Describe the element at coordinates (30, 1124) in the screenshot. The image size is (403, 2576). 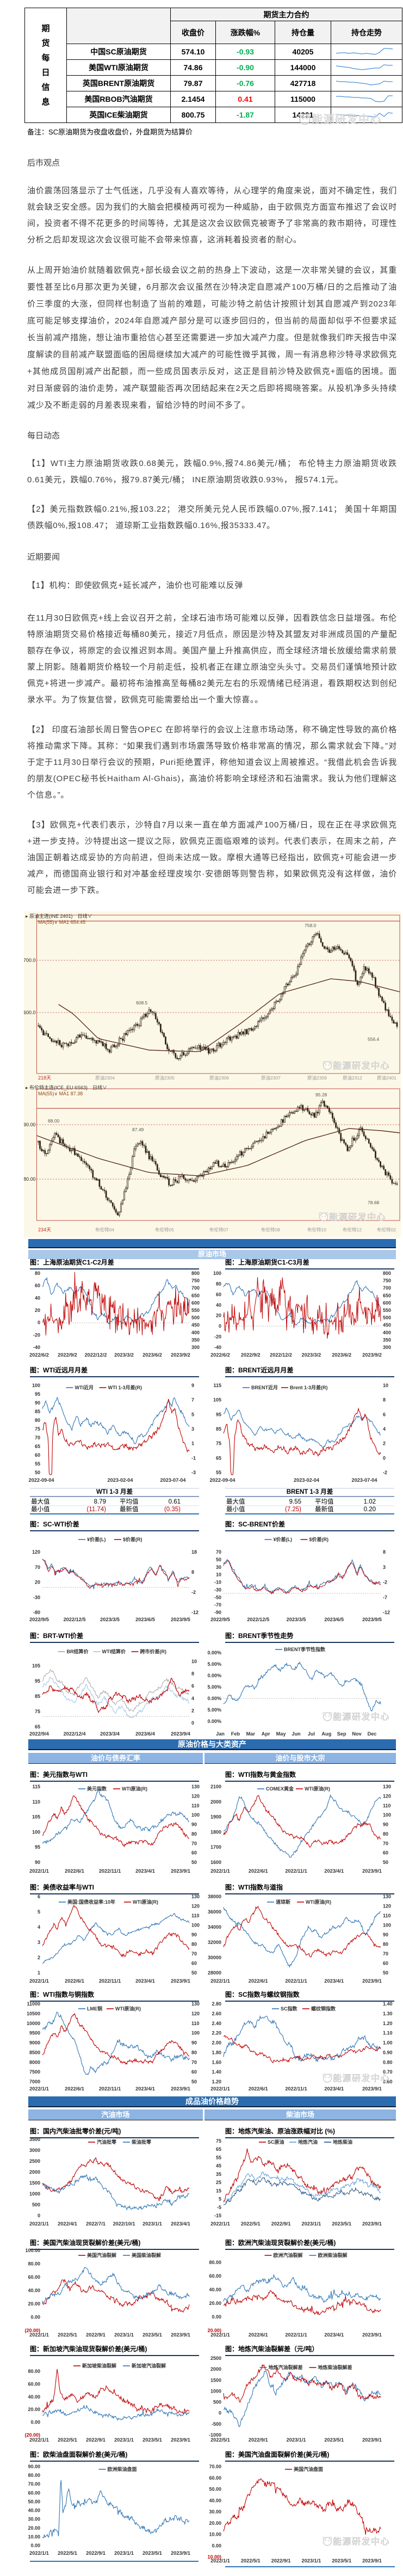
I see `svg-text: 90.00` at that location.